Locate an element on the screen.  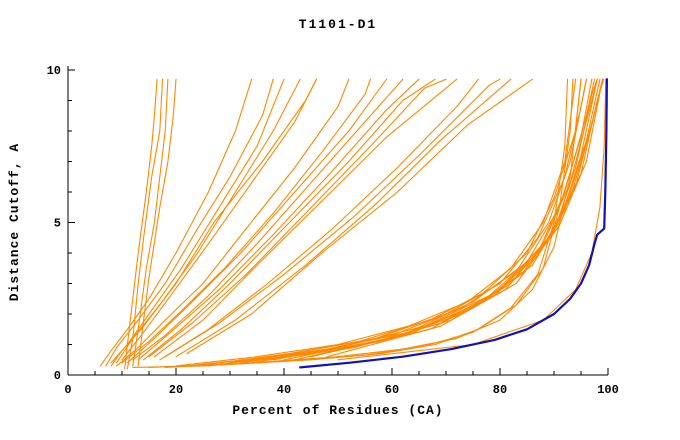
x-tick-label: 60 is located at coordinates (392, 390).